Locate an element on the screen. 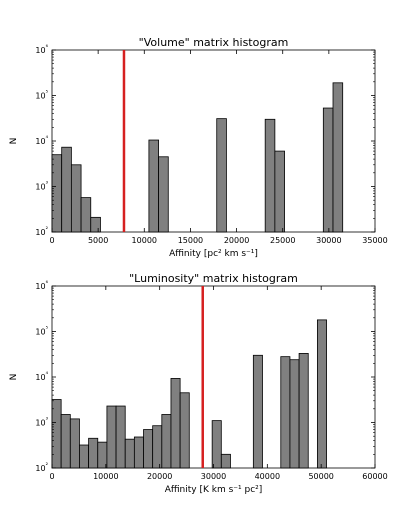 Image resolution: width=415 pixels, height=519 pixels. chart-title: "Luminosity" matrix histogram is located at coordinates (213, 278).